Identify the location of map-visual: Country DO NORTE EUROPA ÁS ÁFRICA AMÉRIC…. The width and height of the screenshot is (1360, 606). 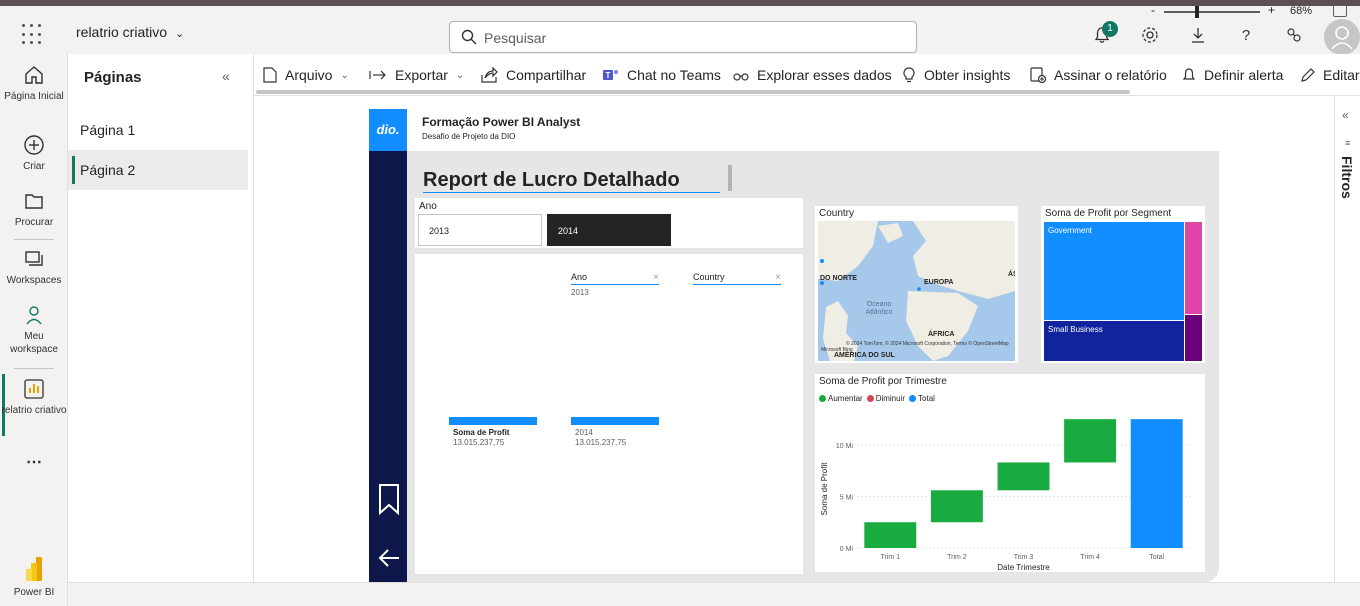
(916, 284).